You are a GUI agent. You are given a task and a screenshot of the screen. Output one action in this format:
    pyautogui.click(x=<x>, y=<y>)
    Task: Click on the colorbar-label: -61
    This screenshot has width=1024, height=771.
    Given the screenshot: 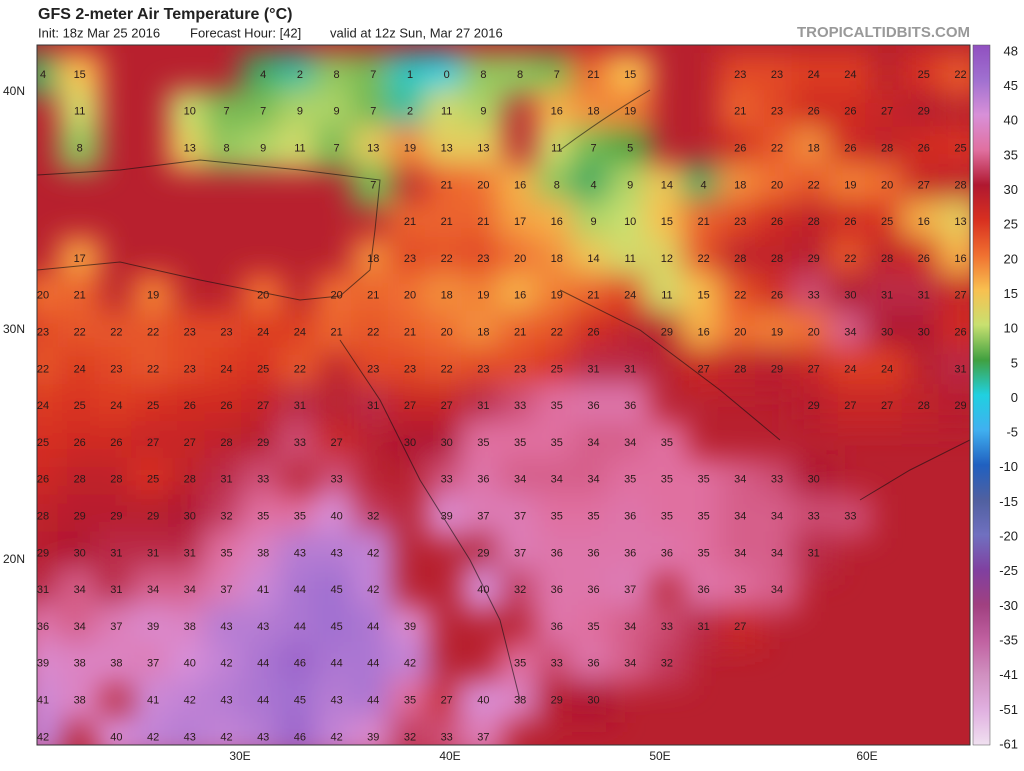 What is the action you would take?
    pyautogui.click(x=1008, y=743)
    